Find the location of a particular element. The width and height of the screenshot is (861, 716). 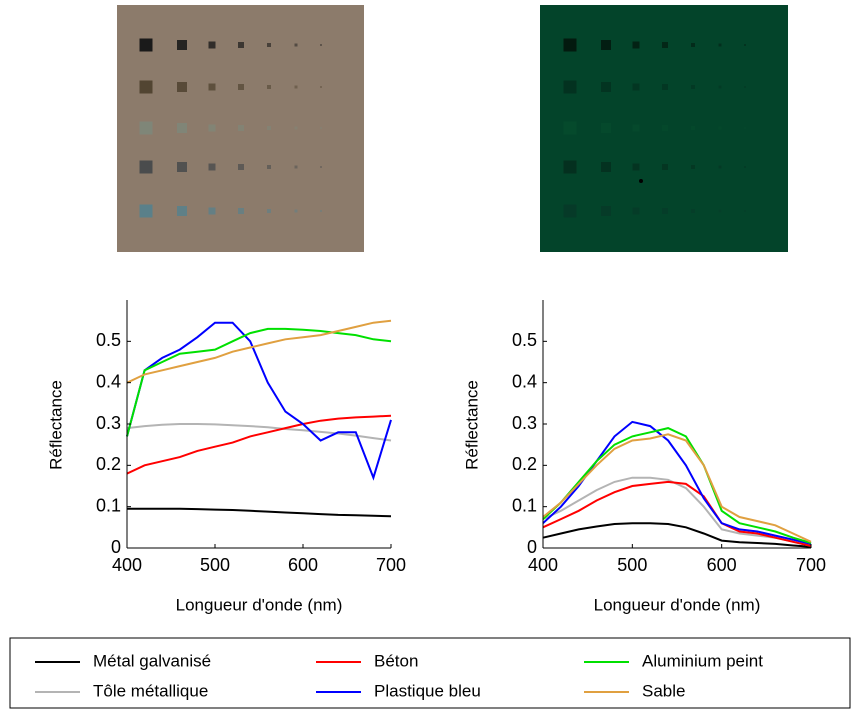

swatch-dot is located at coordinates (641, 181).